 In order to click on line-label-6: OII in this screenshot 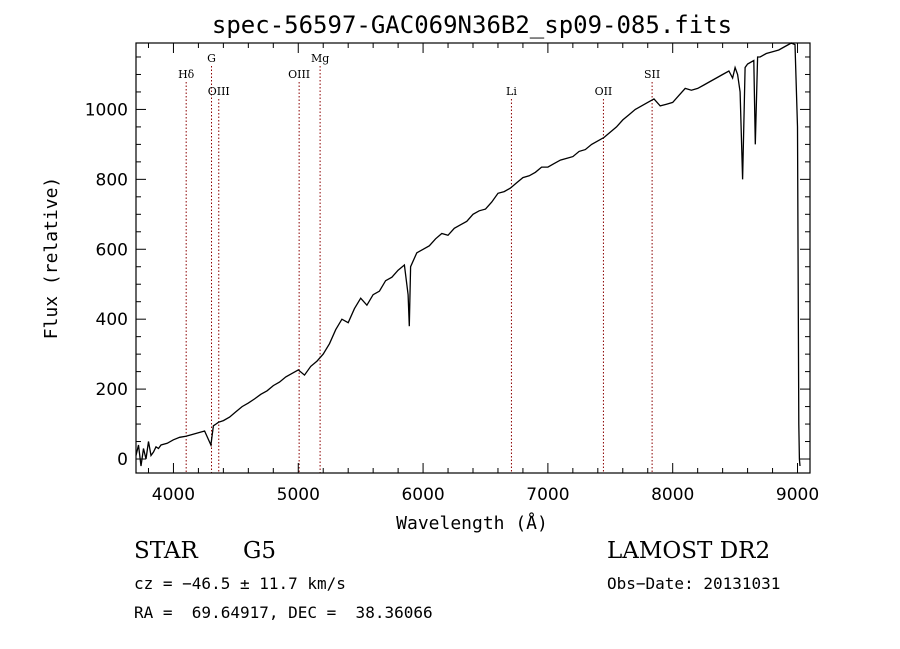, I will do `click(604, 91)`.